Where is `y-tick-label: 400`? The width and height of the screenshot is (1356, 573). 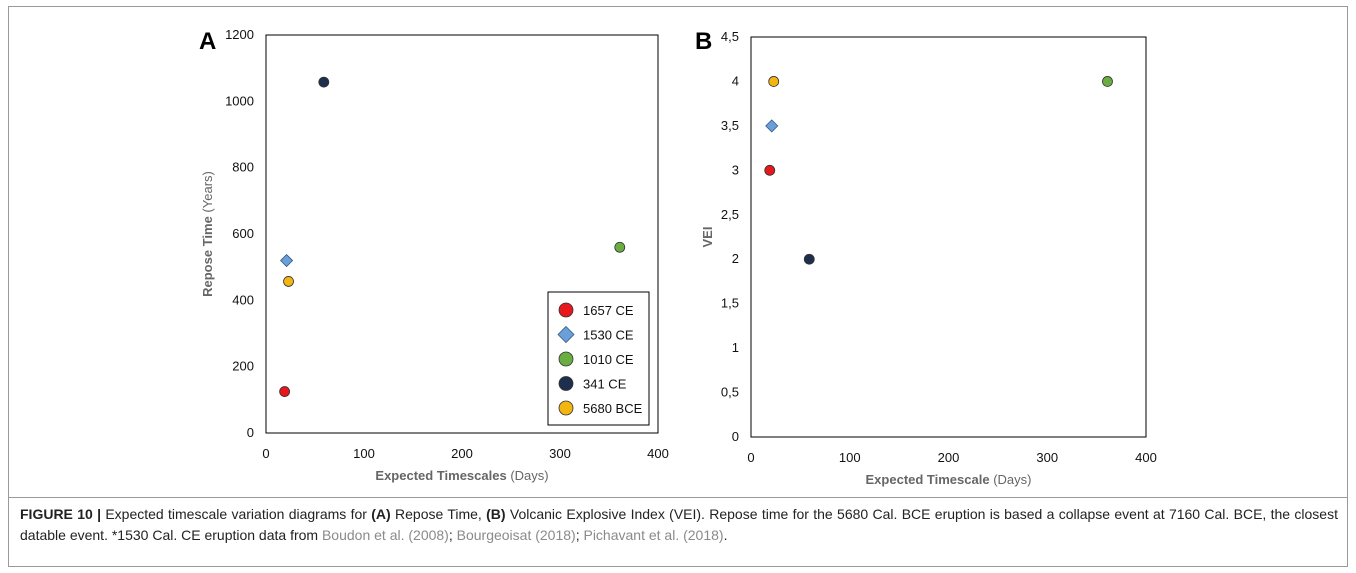
y-tick-label: 400 is located at coordinates (243, 299).